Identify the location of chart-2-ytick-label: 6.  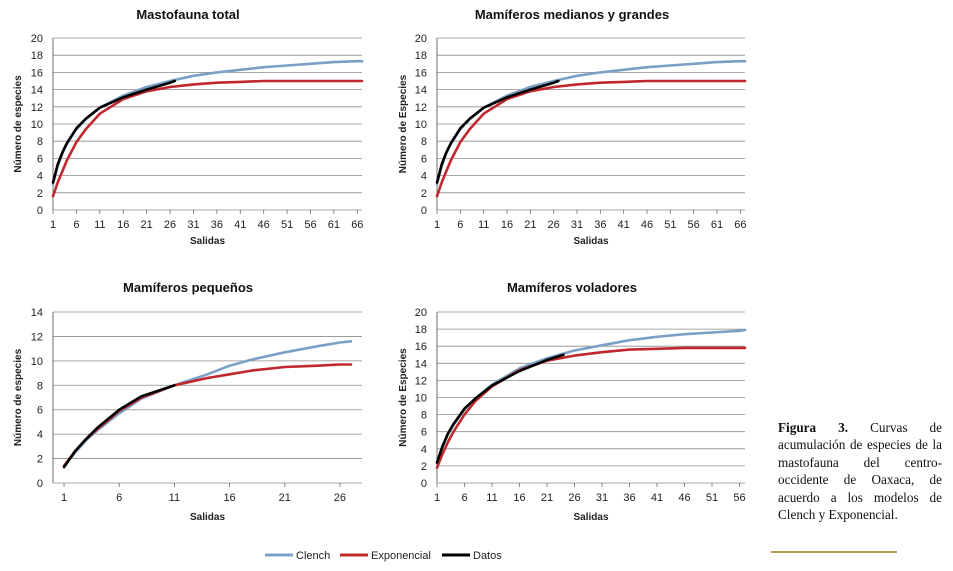
(424, 159).